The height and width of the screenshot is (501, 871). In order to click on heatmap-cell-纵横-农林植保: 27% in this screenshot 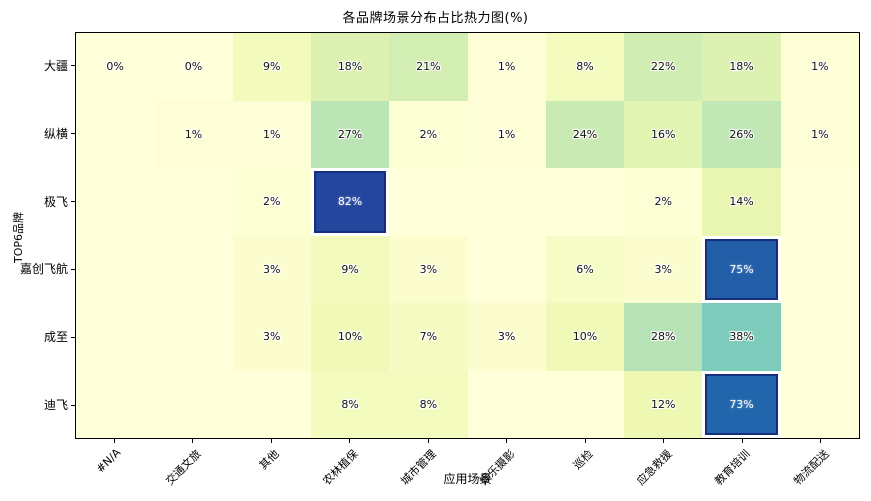, I will do `click(350, 134)`.